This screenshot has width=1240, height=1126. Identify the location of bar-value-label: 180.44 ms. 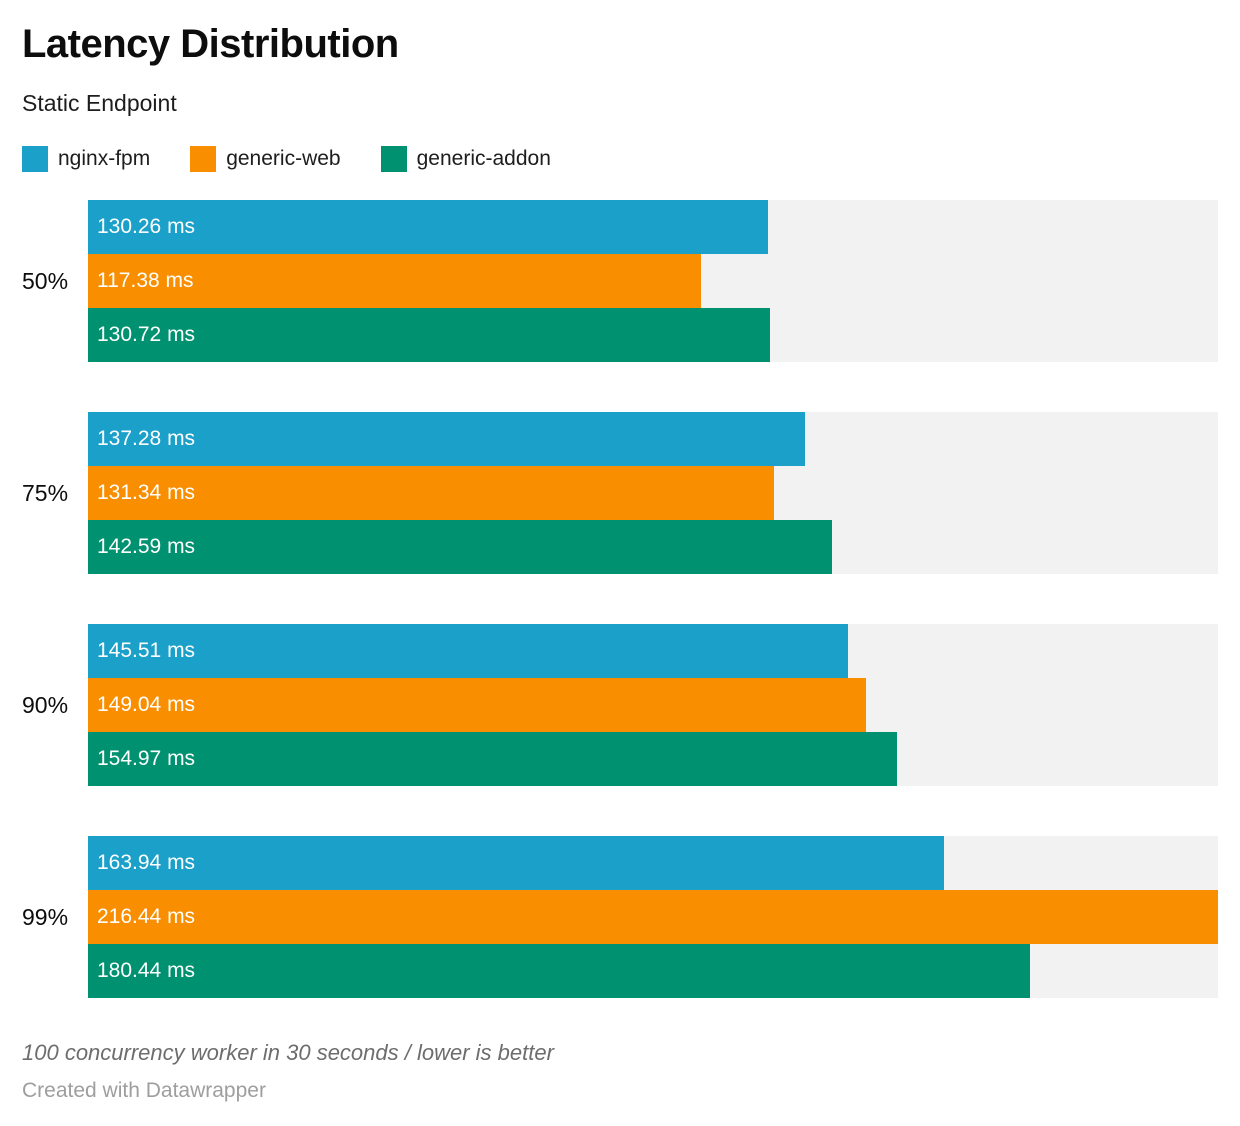
(146, 971).